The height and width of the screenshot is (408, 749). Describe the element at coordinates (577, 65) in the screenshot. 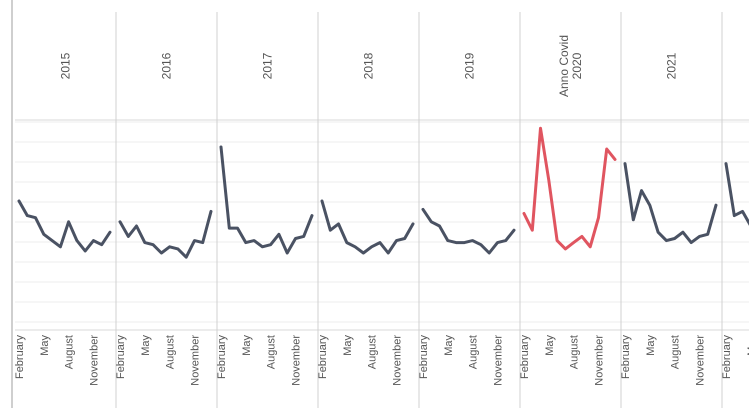

I see `panel-header: 2020` at that location.